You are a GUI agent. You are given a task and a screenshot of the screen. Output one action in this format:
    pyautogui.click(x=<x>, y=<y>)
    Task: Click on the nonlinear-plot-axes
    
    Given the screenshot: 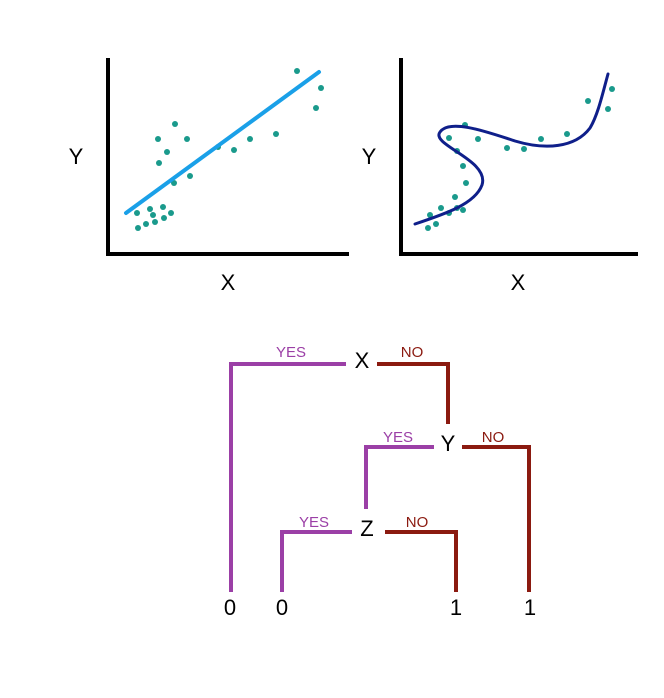 What is the action you would take?
    pyautogui.click(x=518, y=157)
    